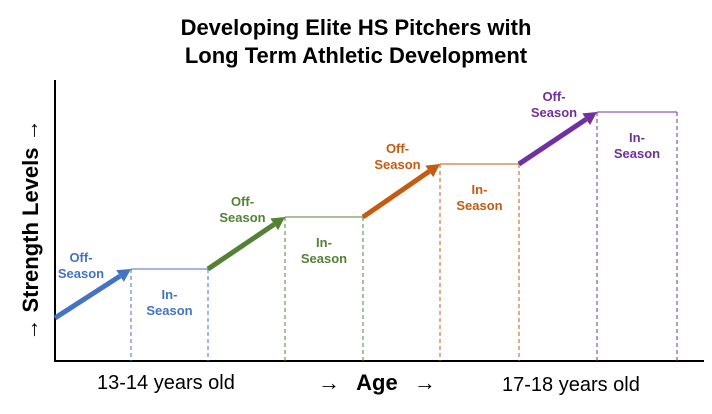  I want to click on x-axis-label: Age, so click(377, 382).